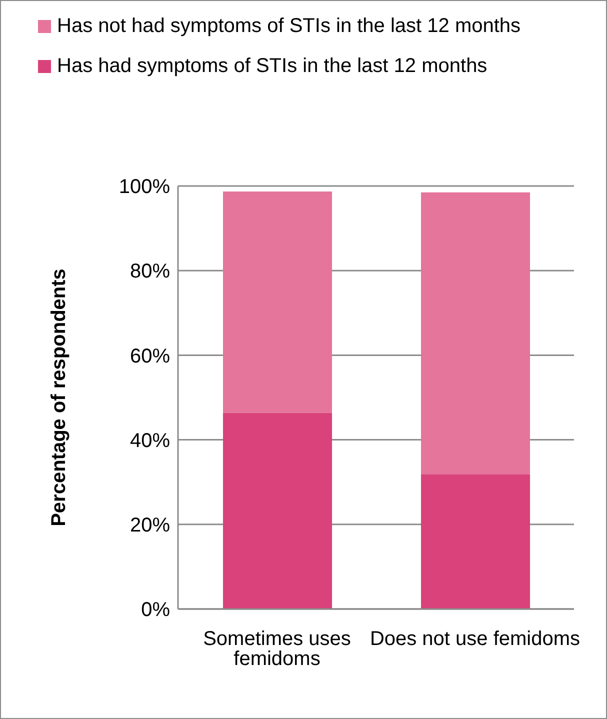 The width and height of the screenshot is (607, 719). What do you see at coordinates (289, 26) in the screenshot?
I see `legend-label: Has not had symptoms of STIs in the last 12 months` at bounding box center [289, 26].